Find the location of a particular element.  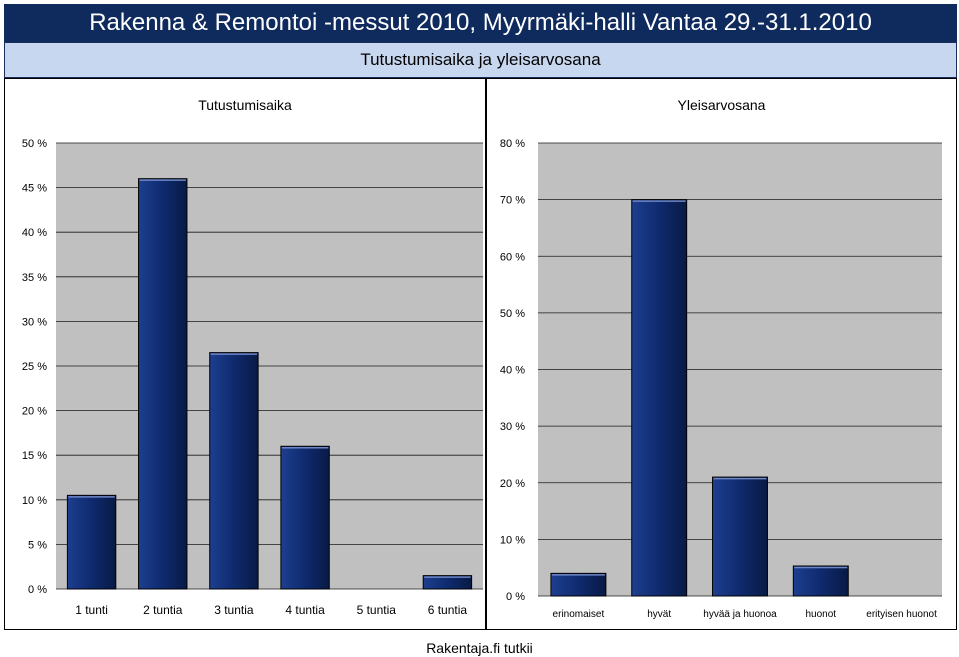

tutustumisaika-y-tick-label: 0 % is located at coordinates (37, 590).